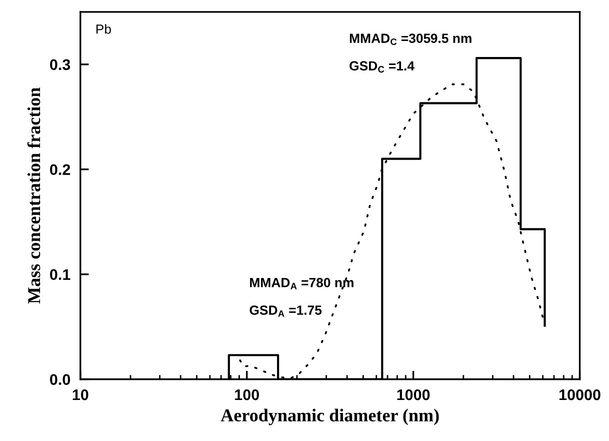 This screenshot has width=609, height=441. What do you see at coordinates (579, 394) in the screenshot?
I see `x-tick-label: 10000` at bounding box center [579, 394].